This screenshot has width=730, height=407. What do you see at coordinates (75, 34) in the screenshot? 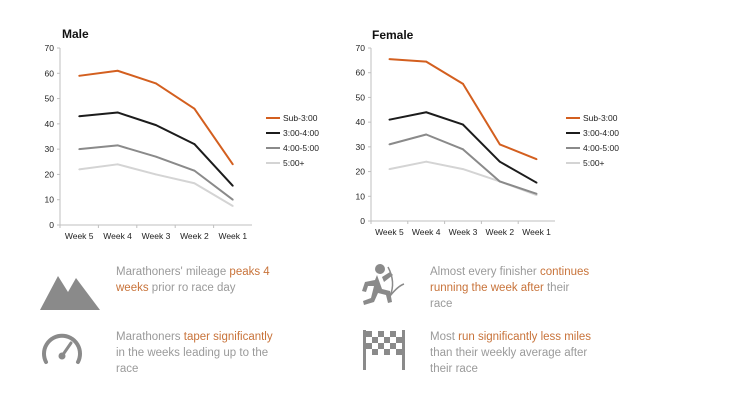
I see `chart-title: Male` at bounding box center [75, 34].